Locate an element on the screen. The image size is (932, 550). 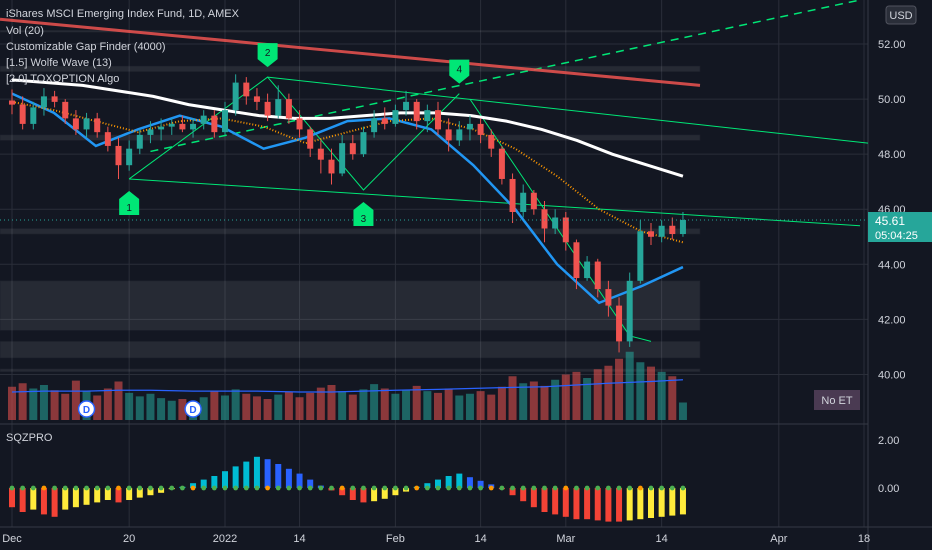
wolfe-point-label: 3 is located at coordinates (364, 219).